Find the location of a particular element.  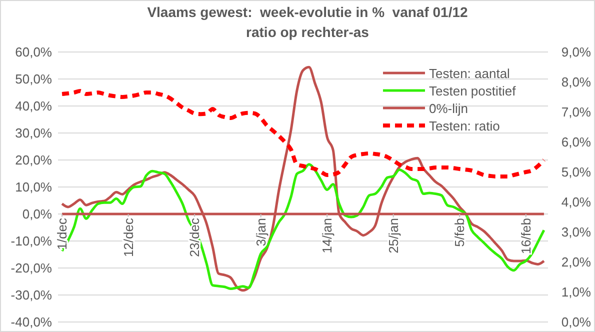

chart-title: Vlaams gewest: week-evolutie in % vanaf 01/12 is located at coordinates (307, 12).